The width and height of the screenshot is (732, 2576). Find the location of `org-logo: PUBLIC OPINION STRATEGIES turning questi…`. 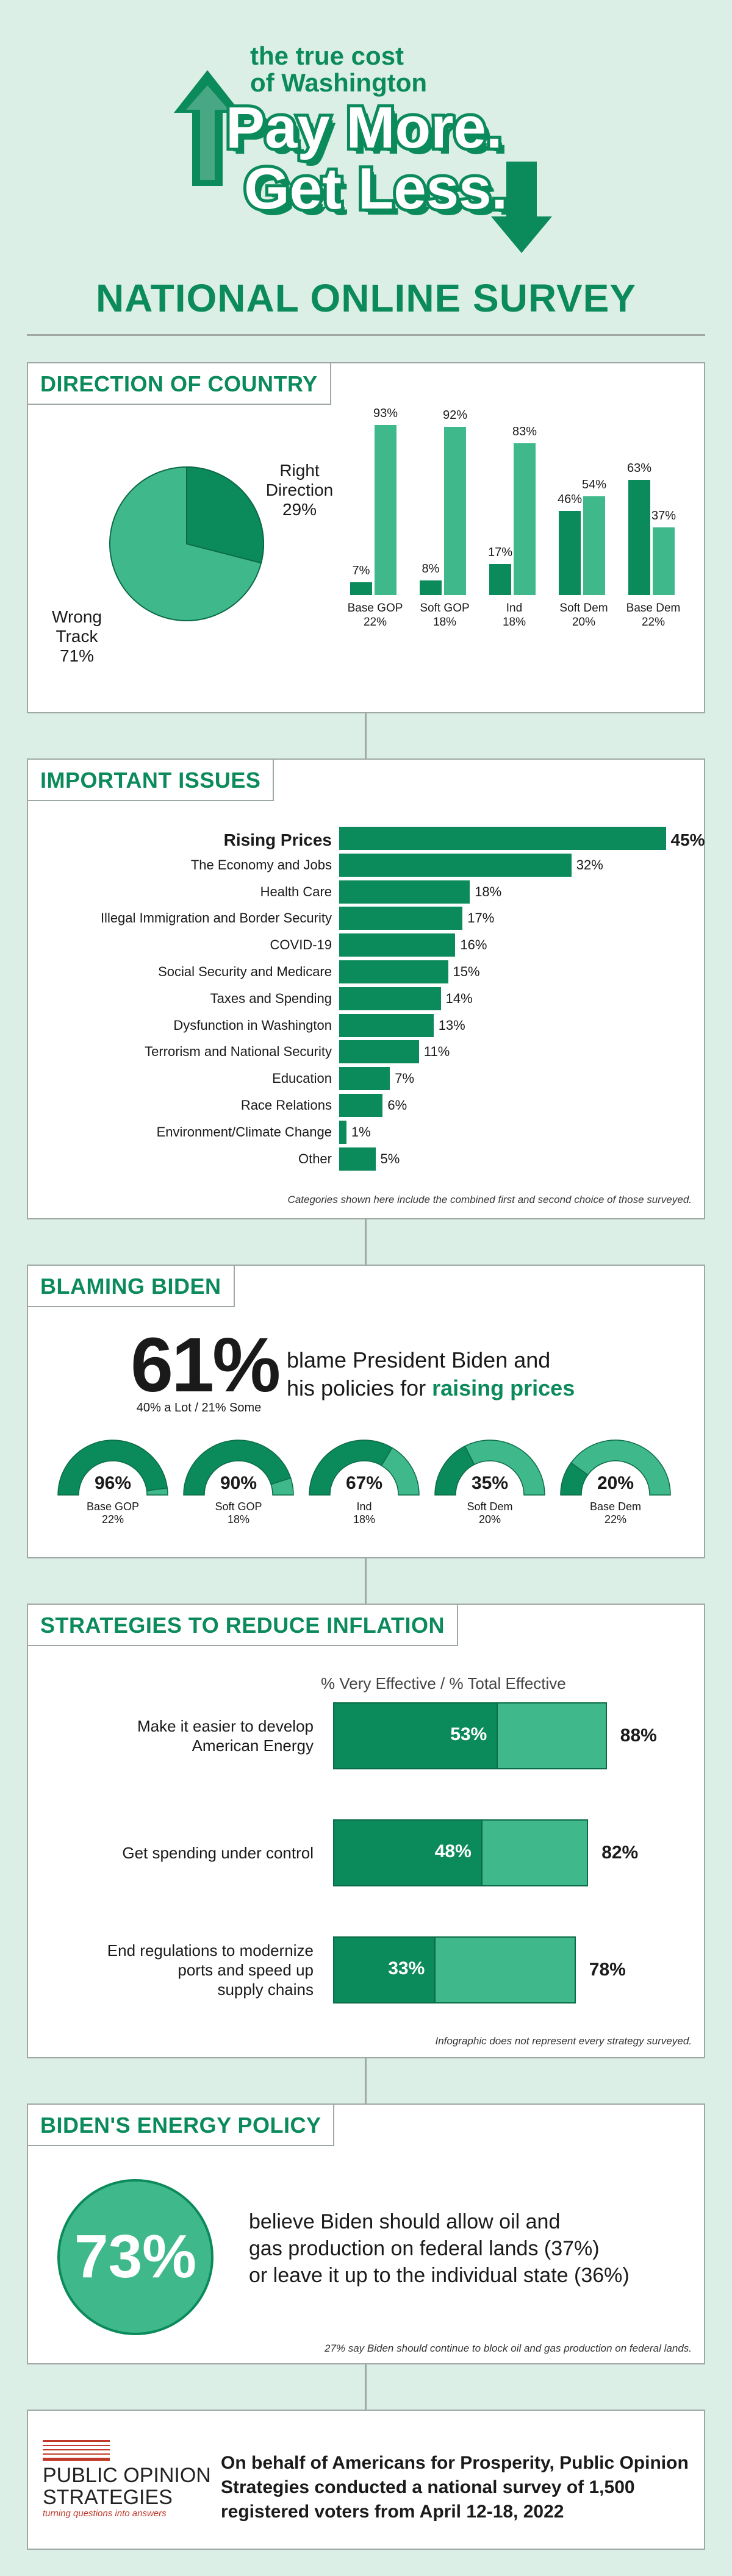

org-logo: PUBLIC OPINION STRATEGIES turning questi… is located at coordinates (131, 2479).